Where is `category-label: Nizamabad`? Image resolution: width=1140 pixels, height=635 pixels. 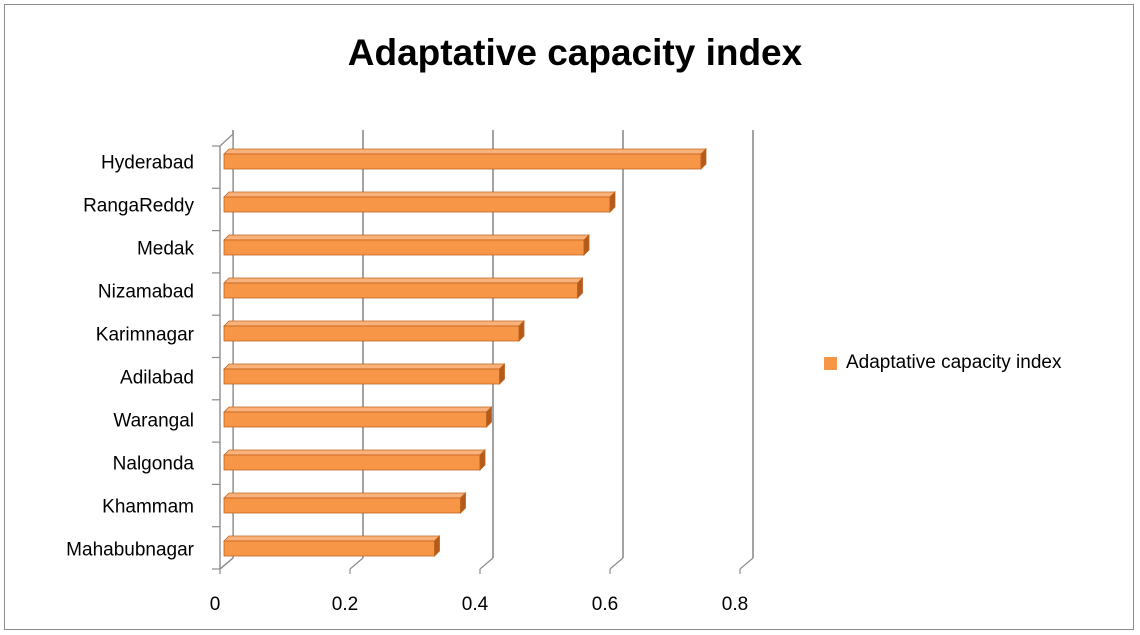 category-label: Nizamabad is located at coordinates (146, 292).